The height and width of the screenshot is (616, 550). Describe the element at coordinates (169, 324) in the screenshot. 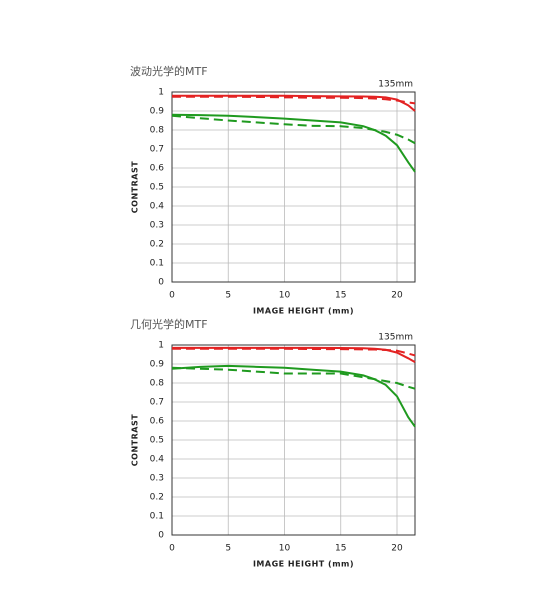

I see `chart-title: 几何光学的MTF` at that location.